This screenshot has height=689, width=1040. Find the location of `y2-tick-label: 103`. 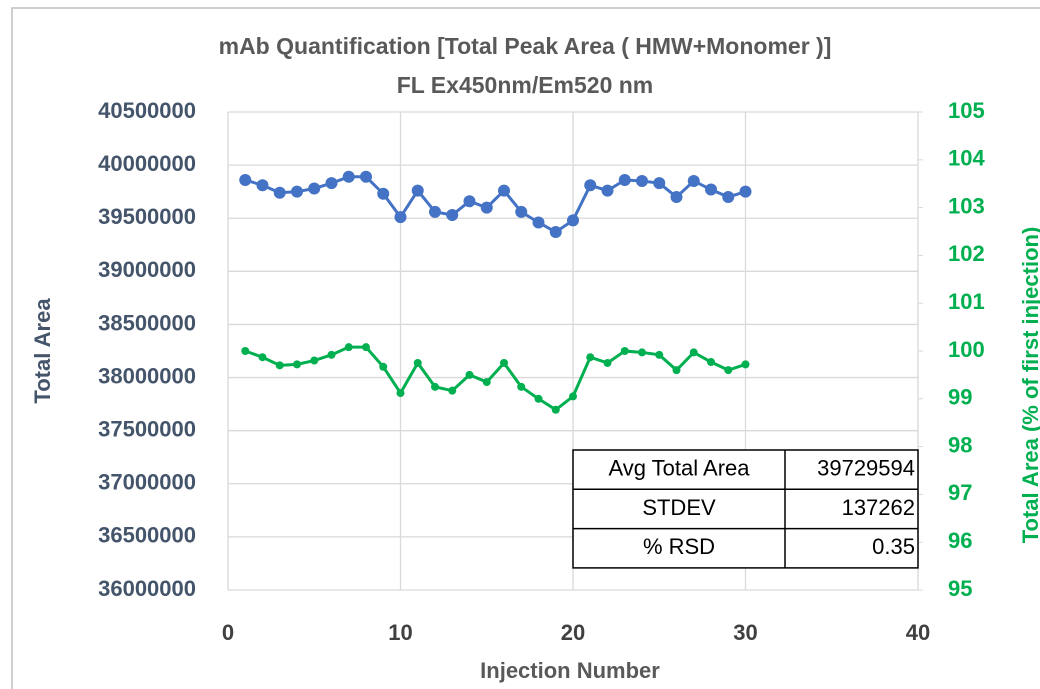

y2-tick-label: 103 is located at coordinates (966, 205).